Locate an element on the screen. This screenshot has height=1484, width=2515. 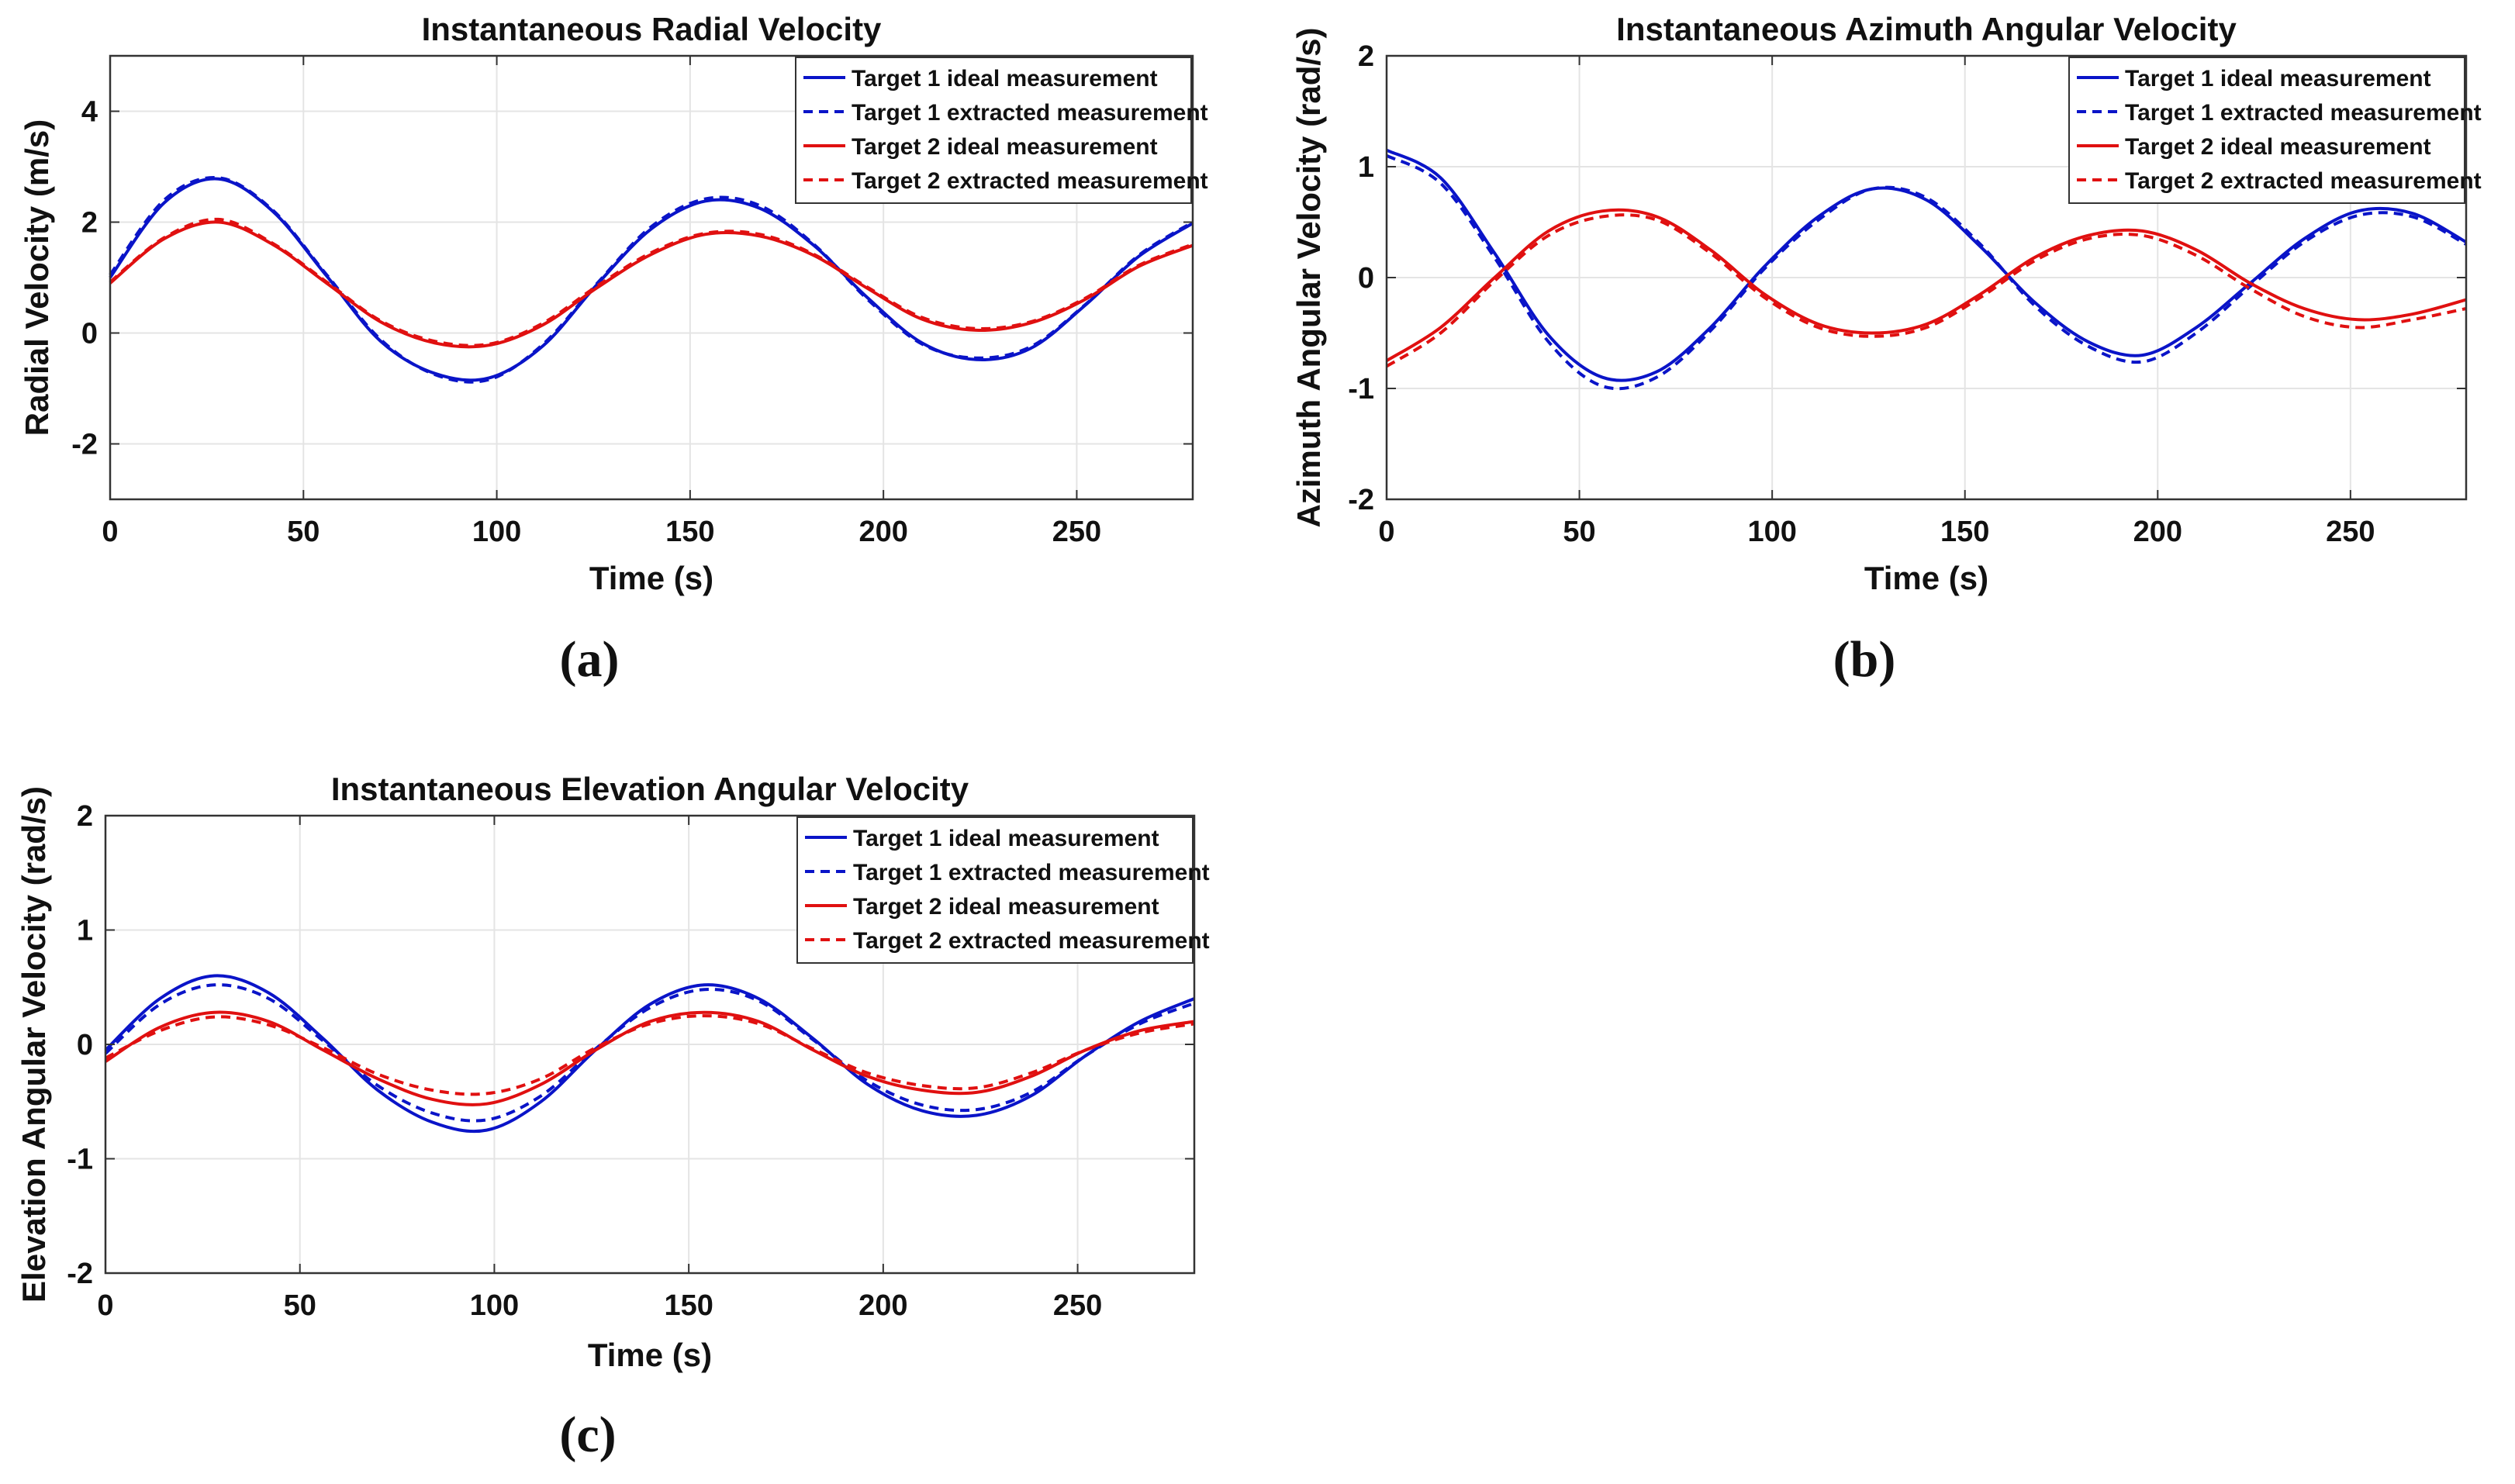
y-tick-label: 4 is located at coordinates (90, 112).